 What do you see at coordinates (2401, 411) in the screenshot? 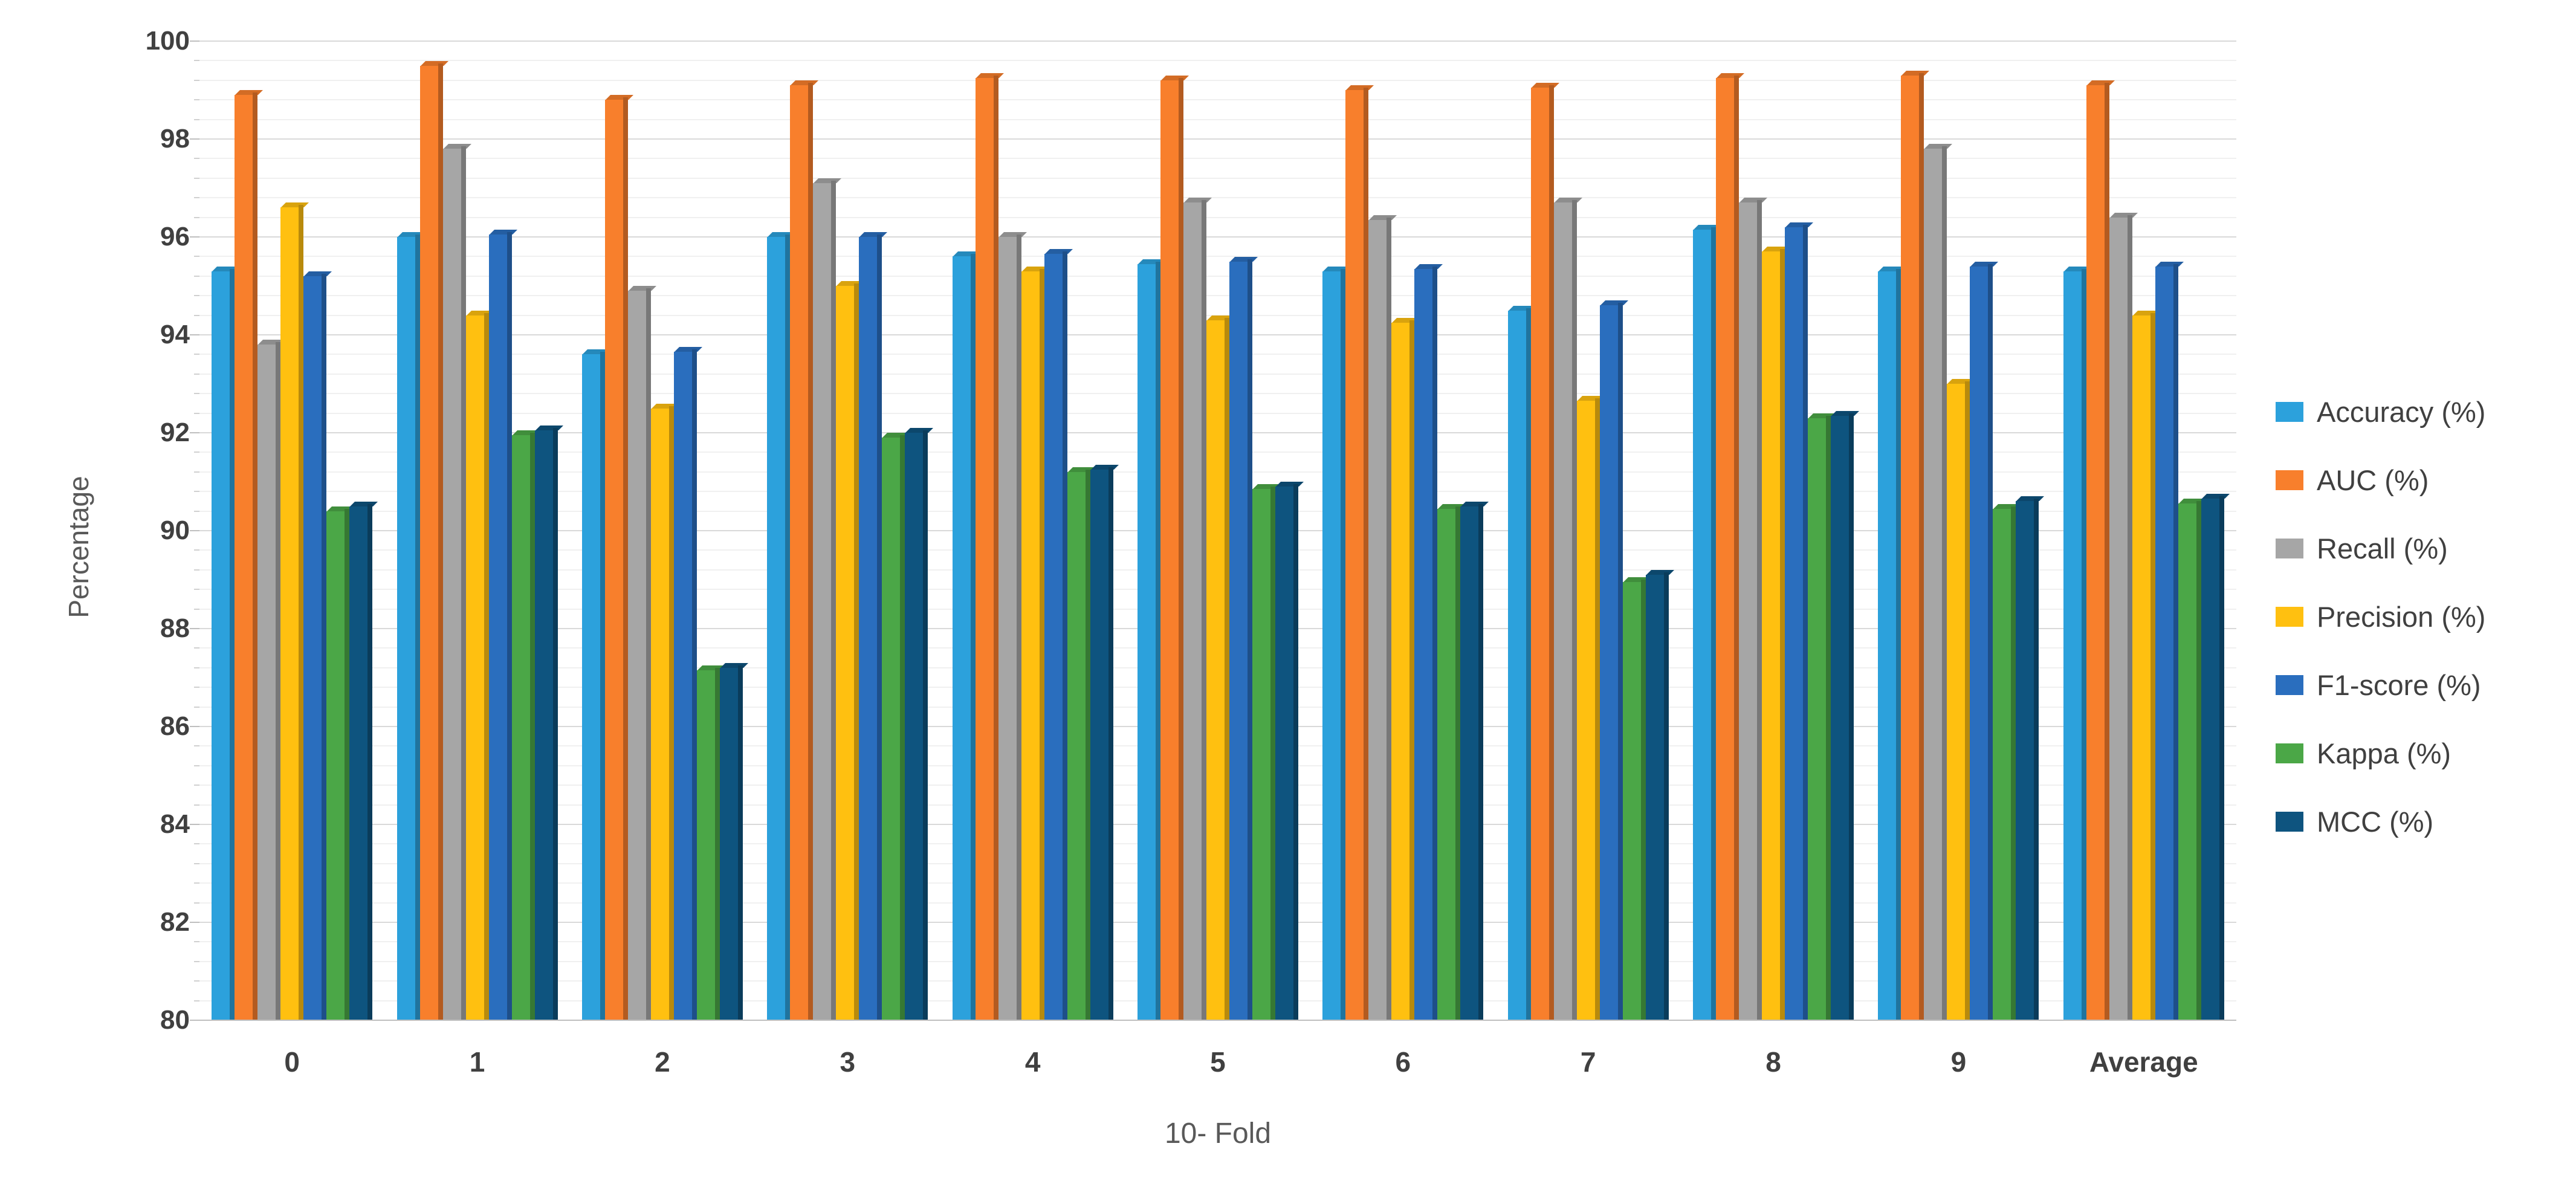
I see `legend-label: Accuracy (%)` at bounding box center [2401, 411].